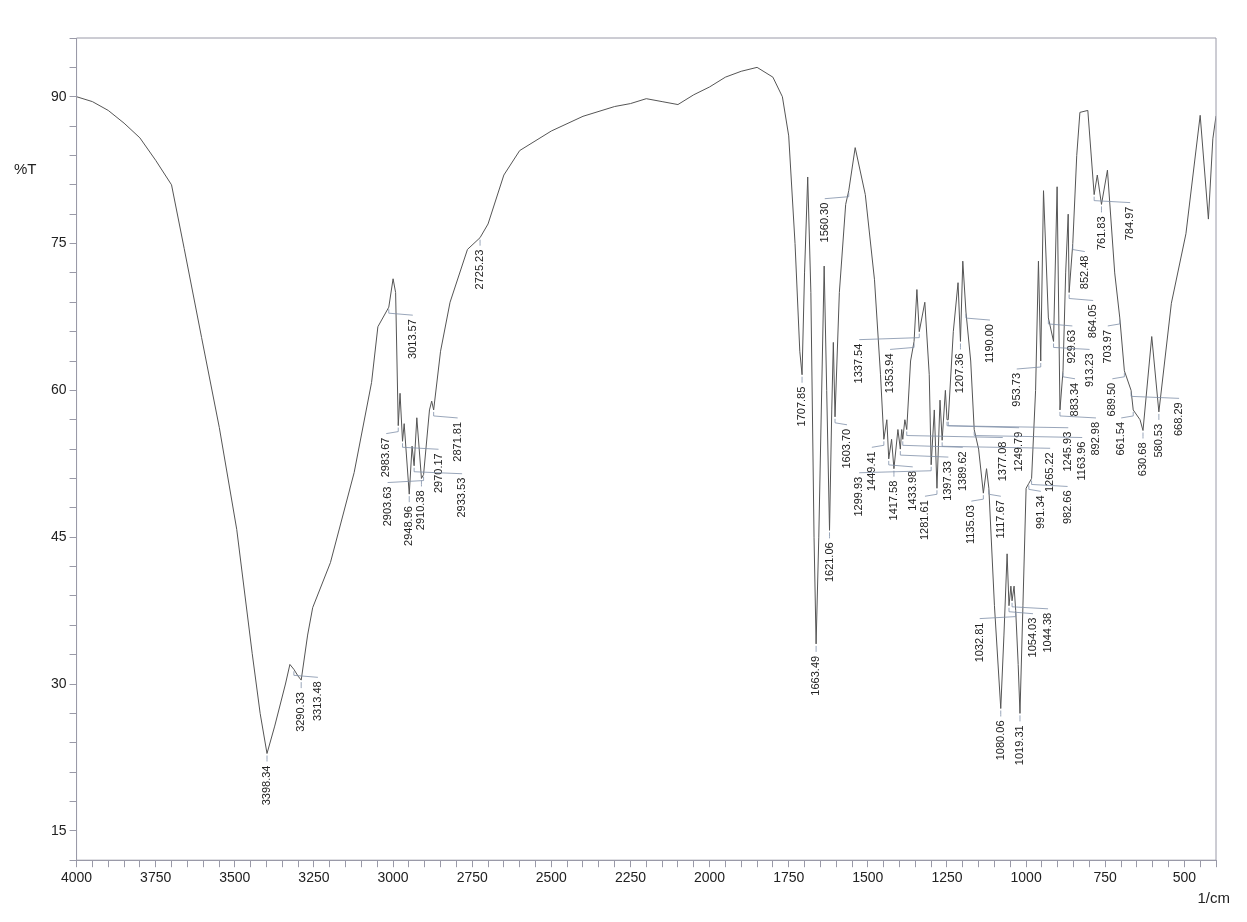 This screenshot has height=922, width=1247. Describe the element at coordinates (1111, 399) in the screenshot. I see `annotation: 689.50` at that location.